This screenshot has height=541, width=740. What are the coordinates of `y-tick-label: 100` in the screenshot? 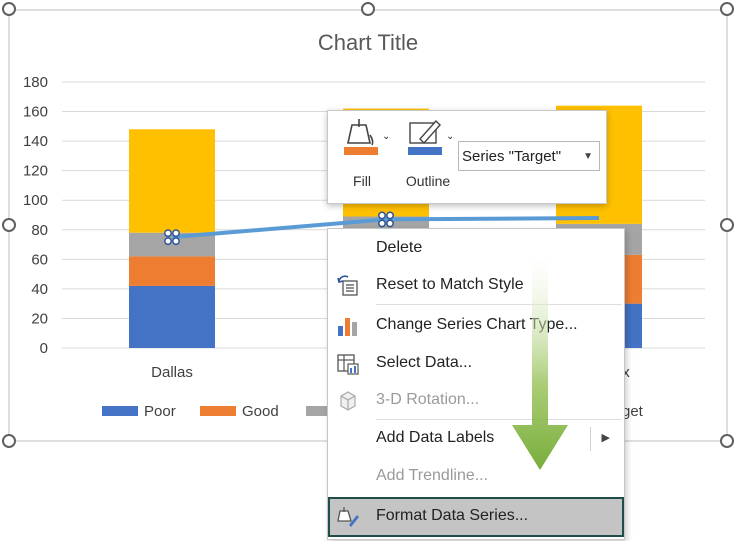 It's located at (35, 200).